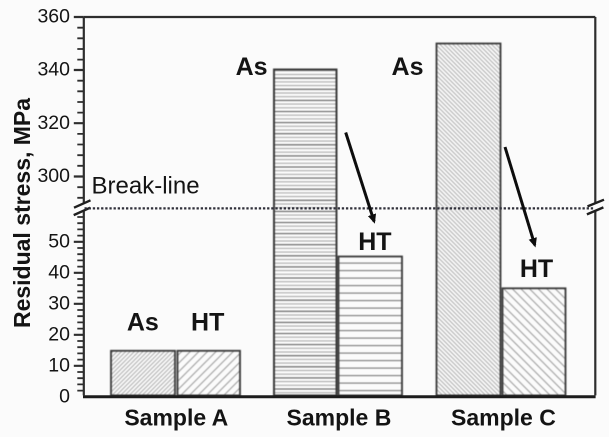  I want to click on svg-text: 20, so click(59, 335).